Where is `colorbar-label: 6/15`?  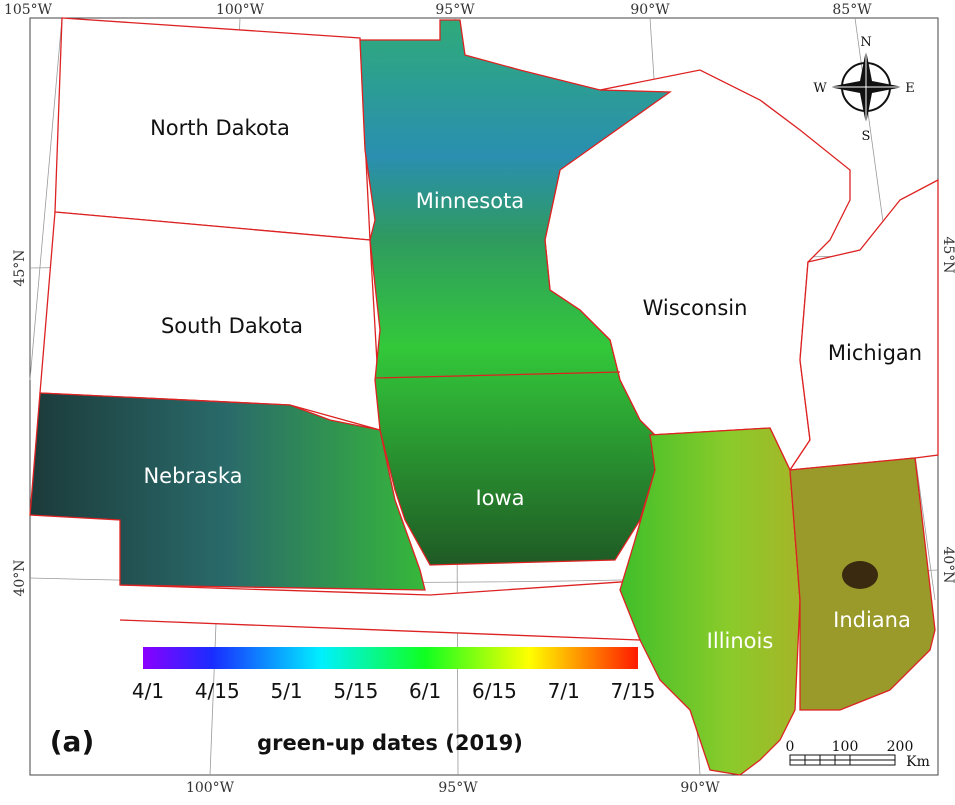
colorbar-label: 6/15 is located at coordinates (494, 691).